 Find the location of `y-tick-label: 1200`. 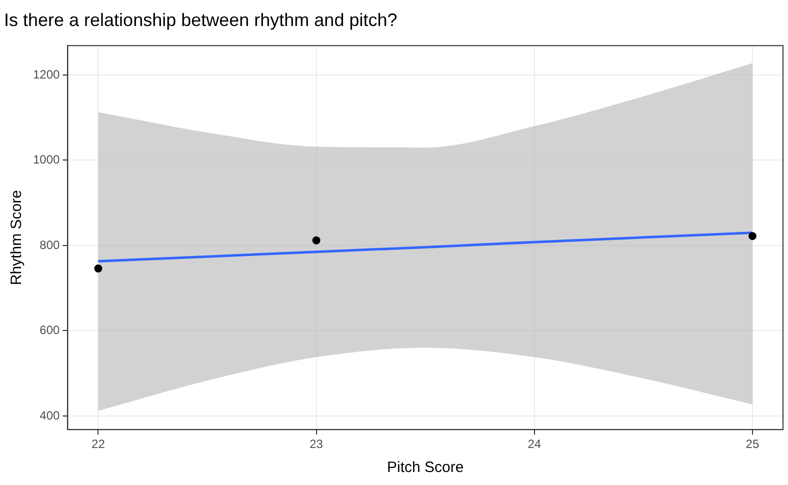

y-tick-label: 1200 is located at coordinates (46, 74).